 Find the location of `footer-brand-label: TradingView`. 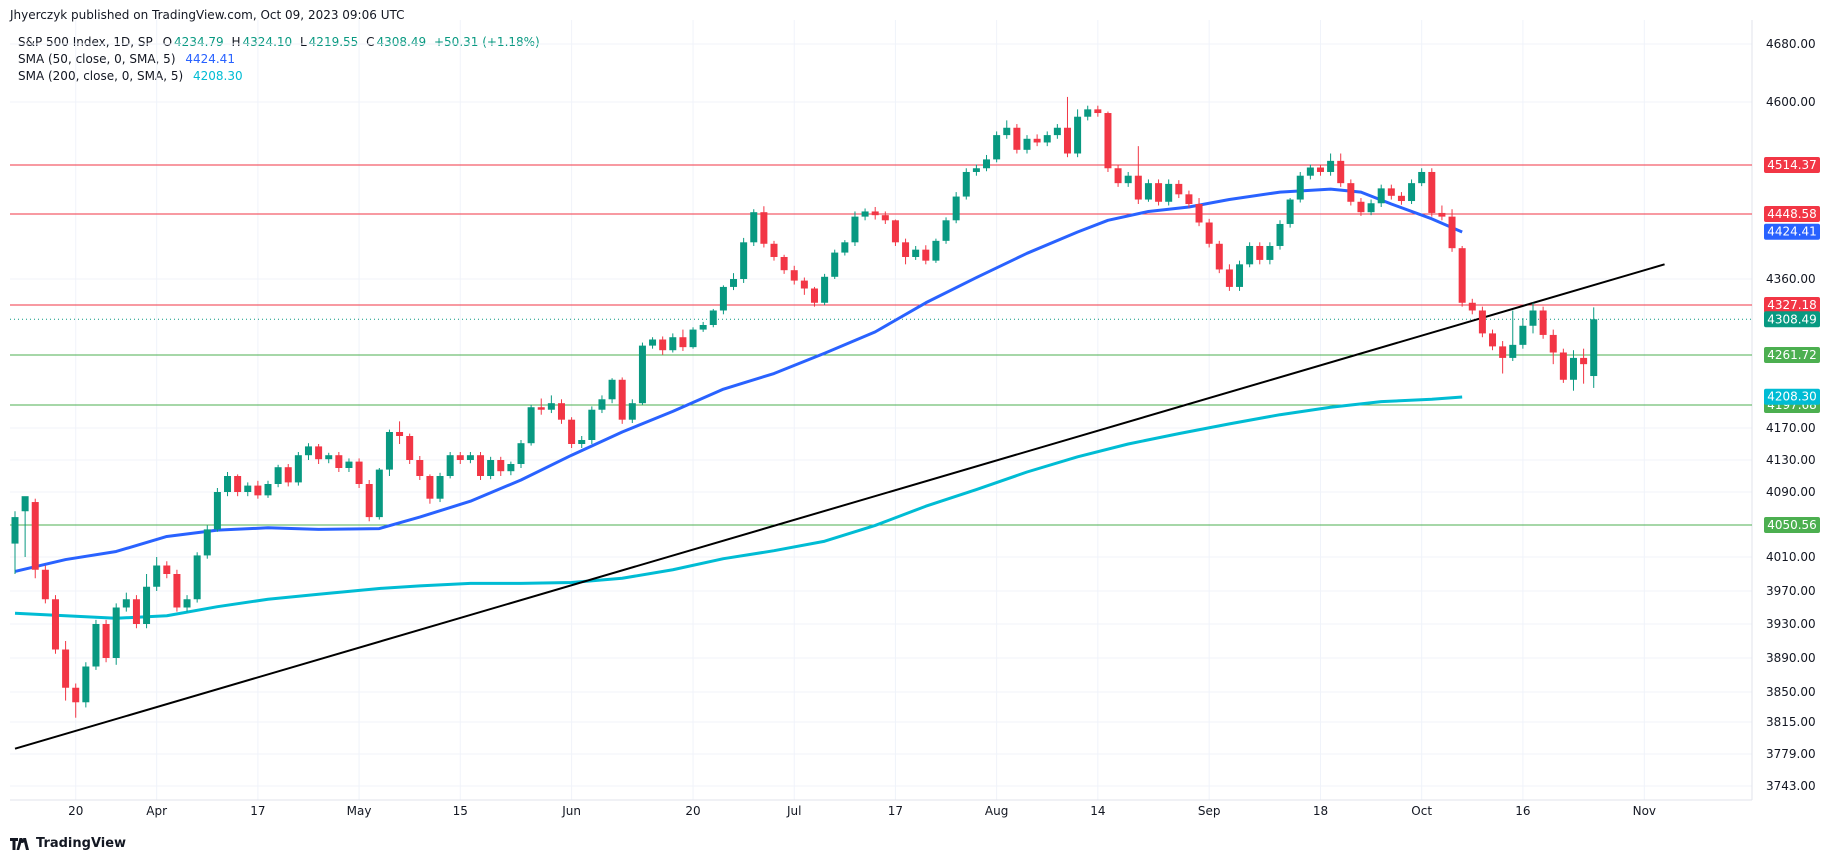

footer-brand-label: TradingView is located at coordinates (81, 843).